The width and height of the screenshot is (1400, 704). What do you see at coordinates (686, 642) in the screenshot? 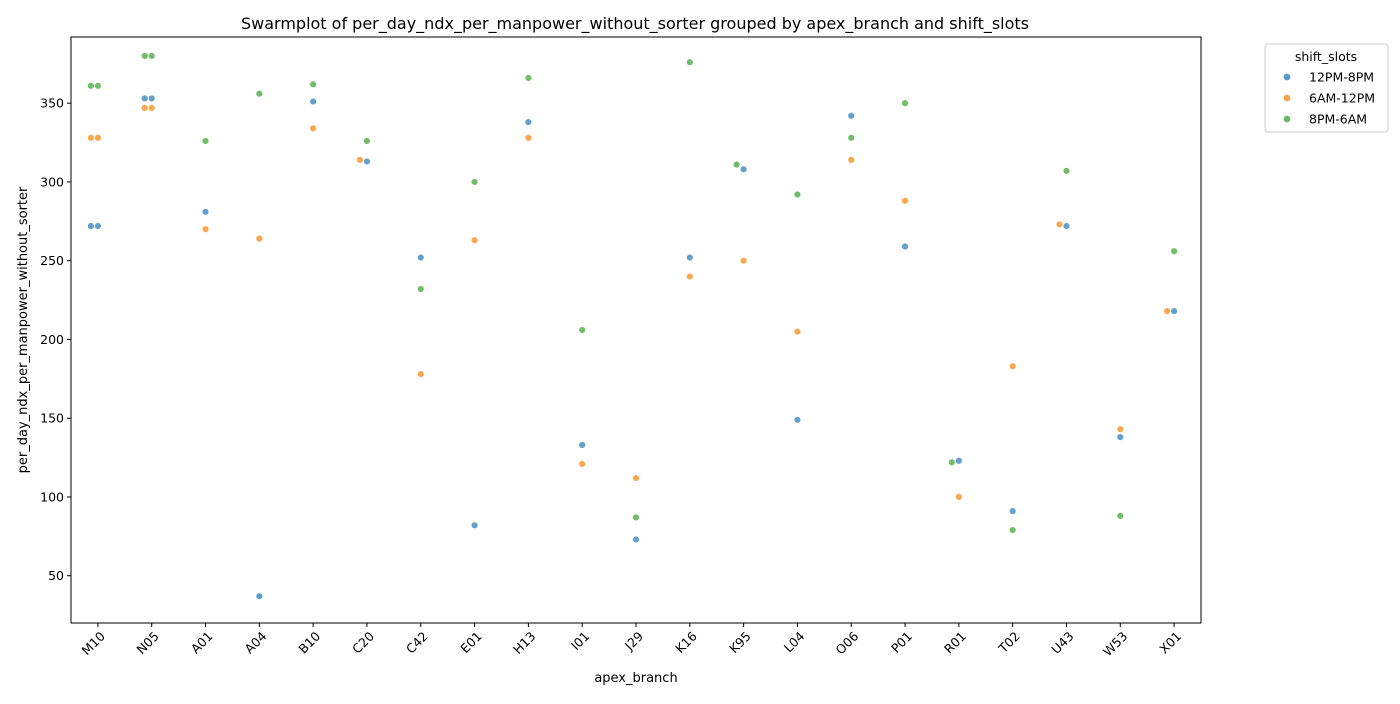
I see `x-tick-label: K16` at bounding box center [686, 642].